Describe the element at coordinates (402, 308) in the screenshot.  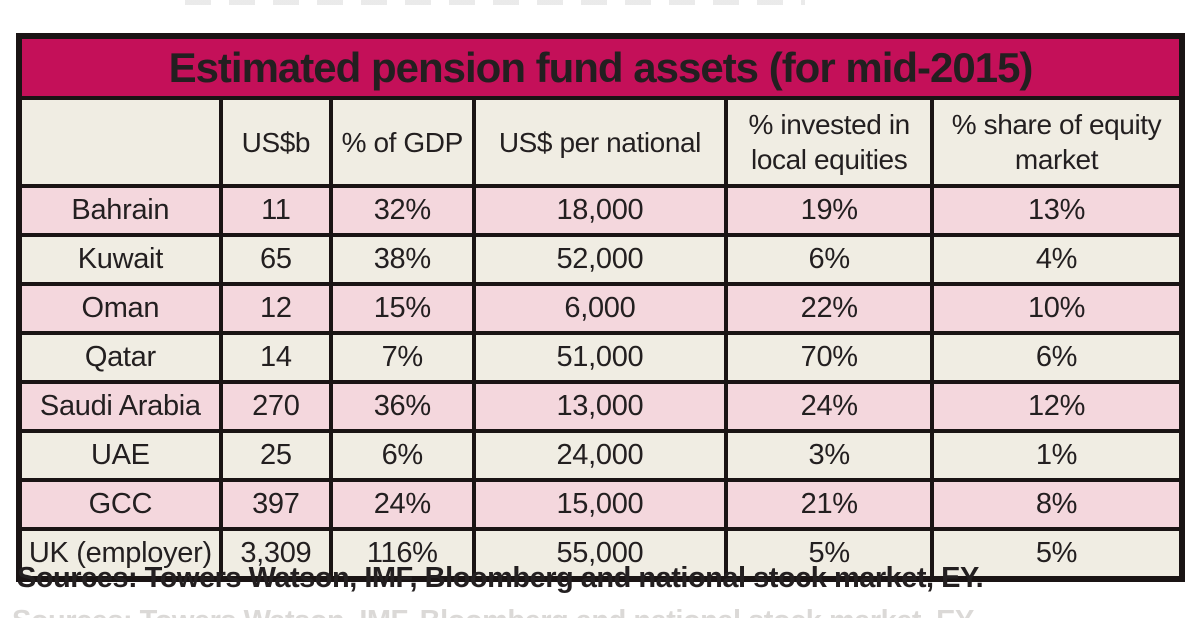
I see `pct-gdp-cell: 15%` at that location.